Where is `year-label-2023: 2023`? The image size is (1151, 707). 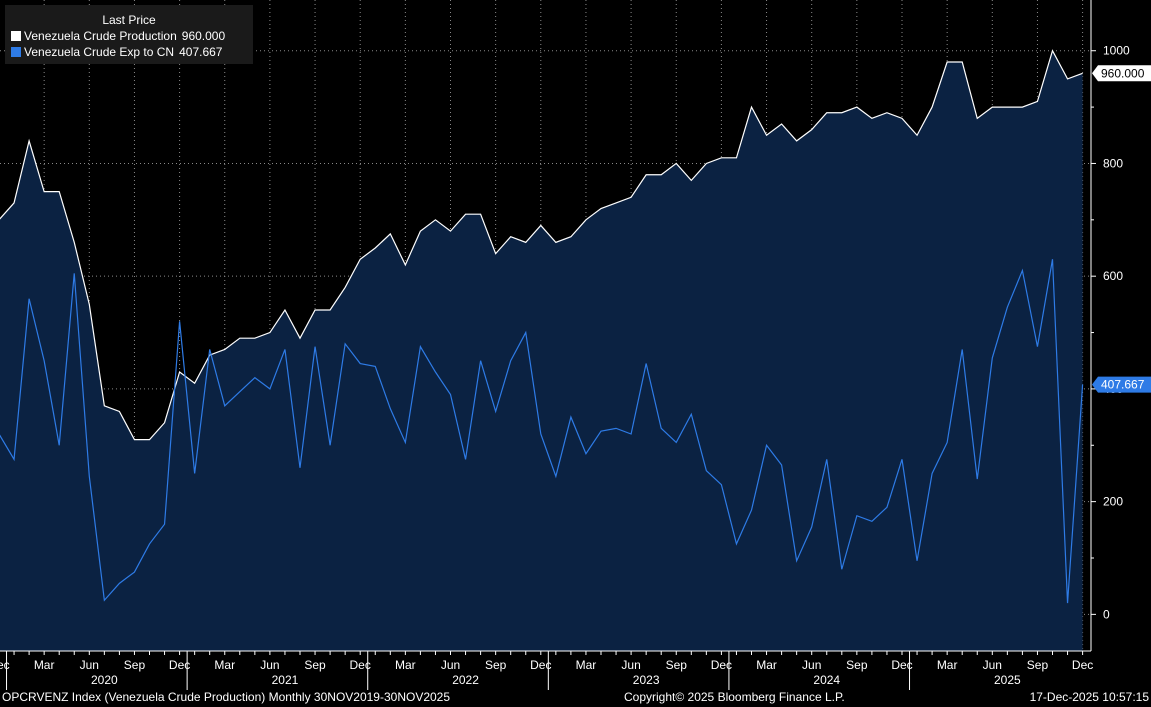
year-label-2023: 2023 is located at coordinates (646, 680).